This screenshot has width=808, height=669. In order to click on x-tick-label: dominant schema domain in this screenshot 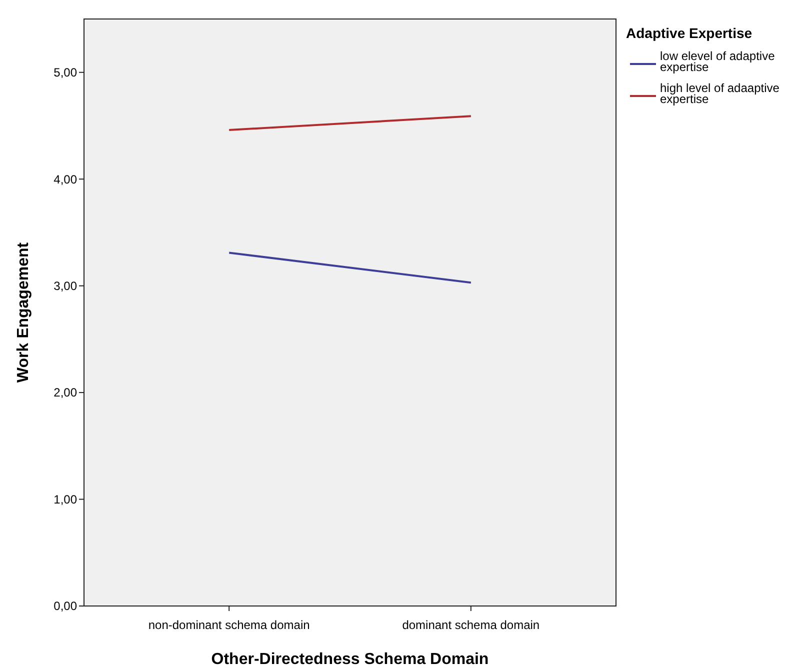, I will do `click(471, 625)`.